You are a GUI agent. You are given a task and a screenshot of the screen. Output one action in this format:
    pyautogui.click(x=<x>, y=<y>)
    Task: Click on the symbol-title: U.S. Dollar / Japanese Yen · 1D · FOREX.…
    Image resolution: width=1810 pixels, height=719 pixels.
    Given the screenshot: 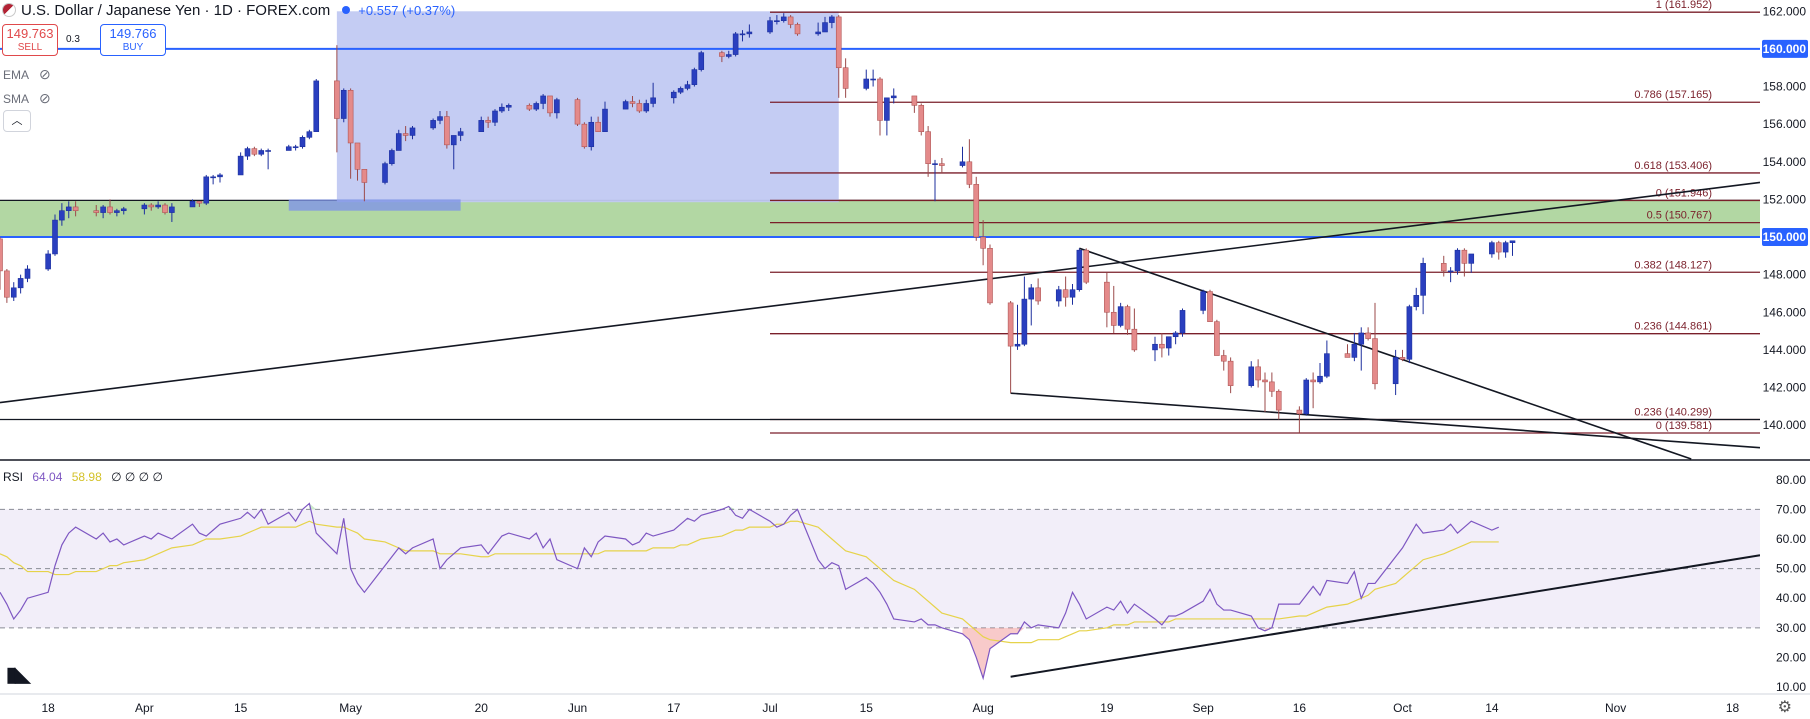 What is the action you would take?
    pyautogui.click(x=176, y=10)
    